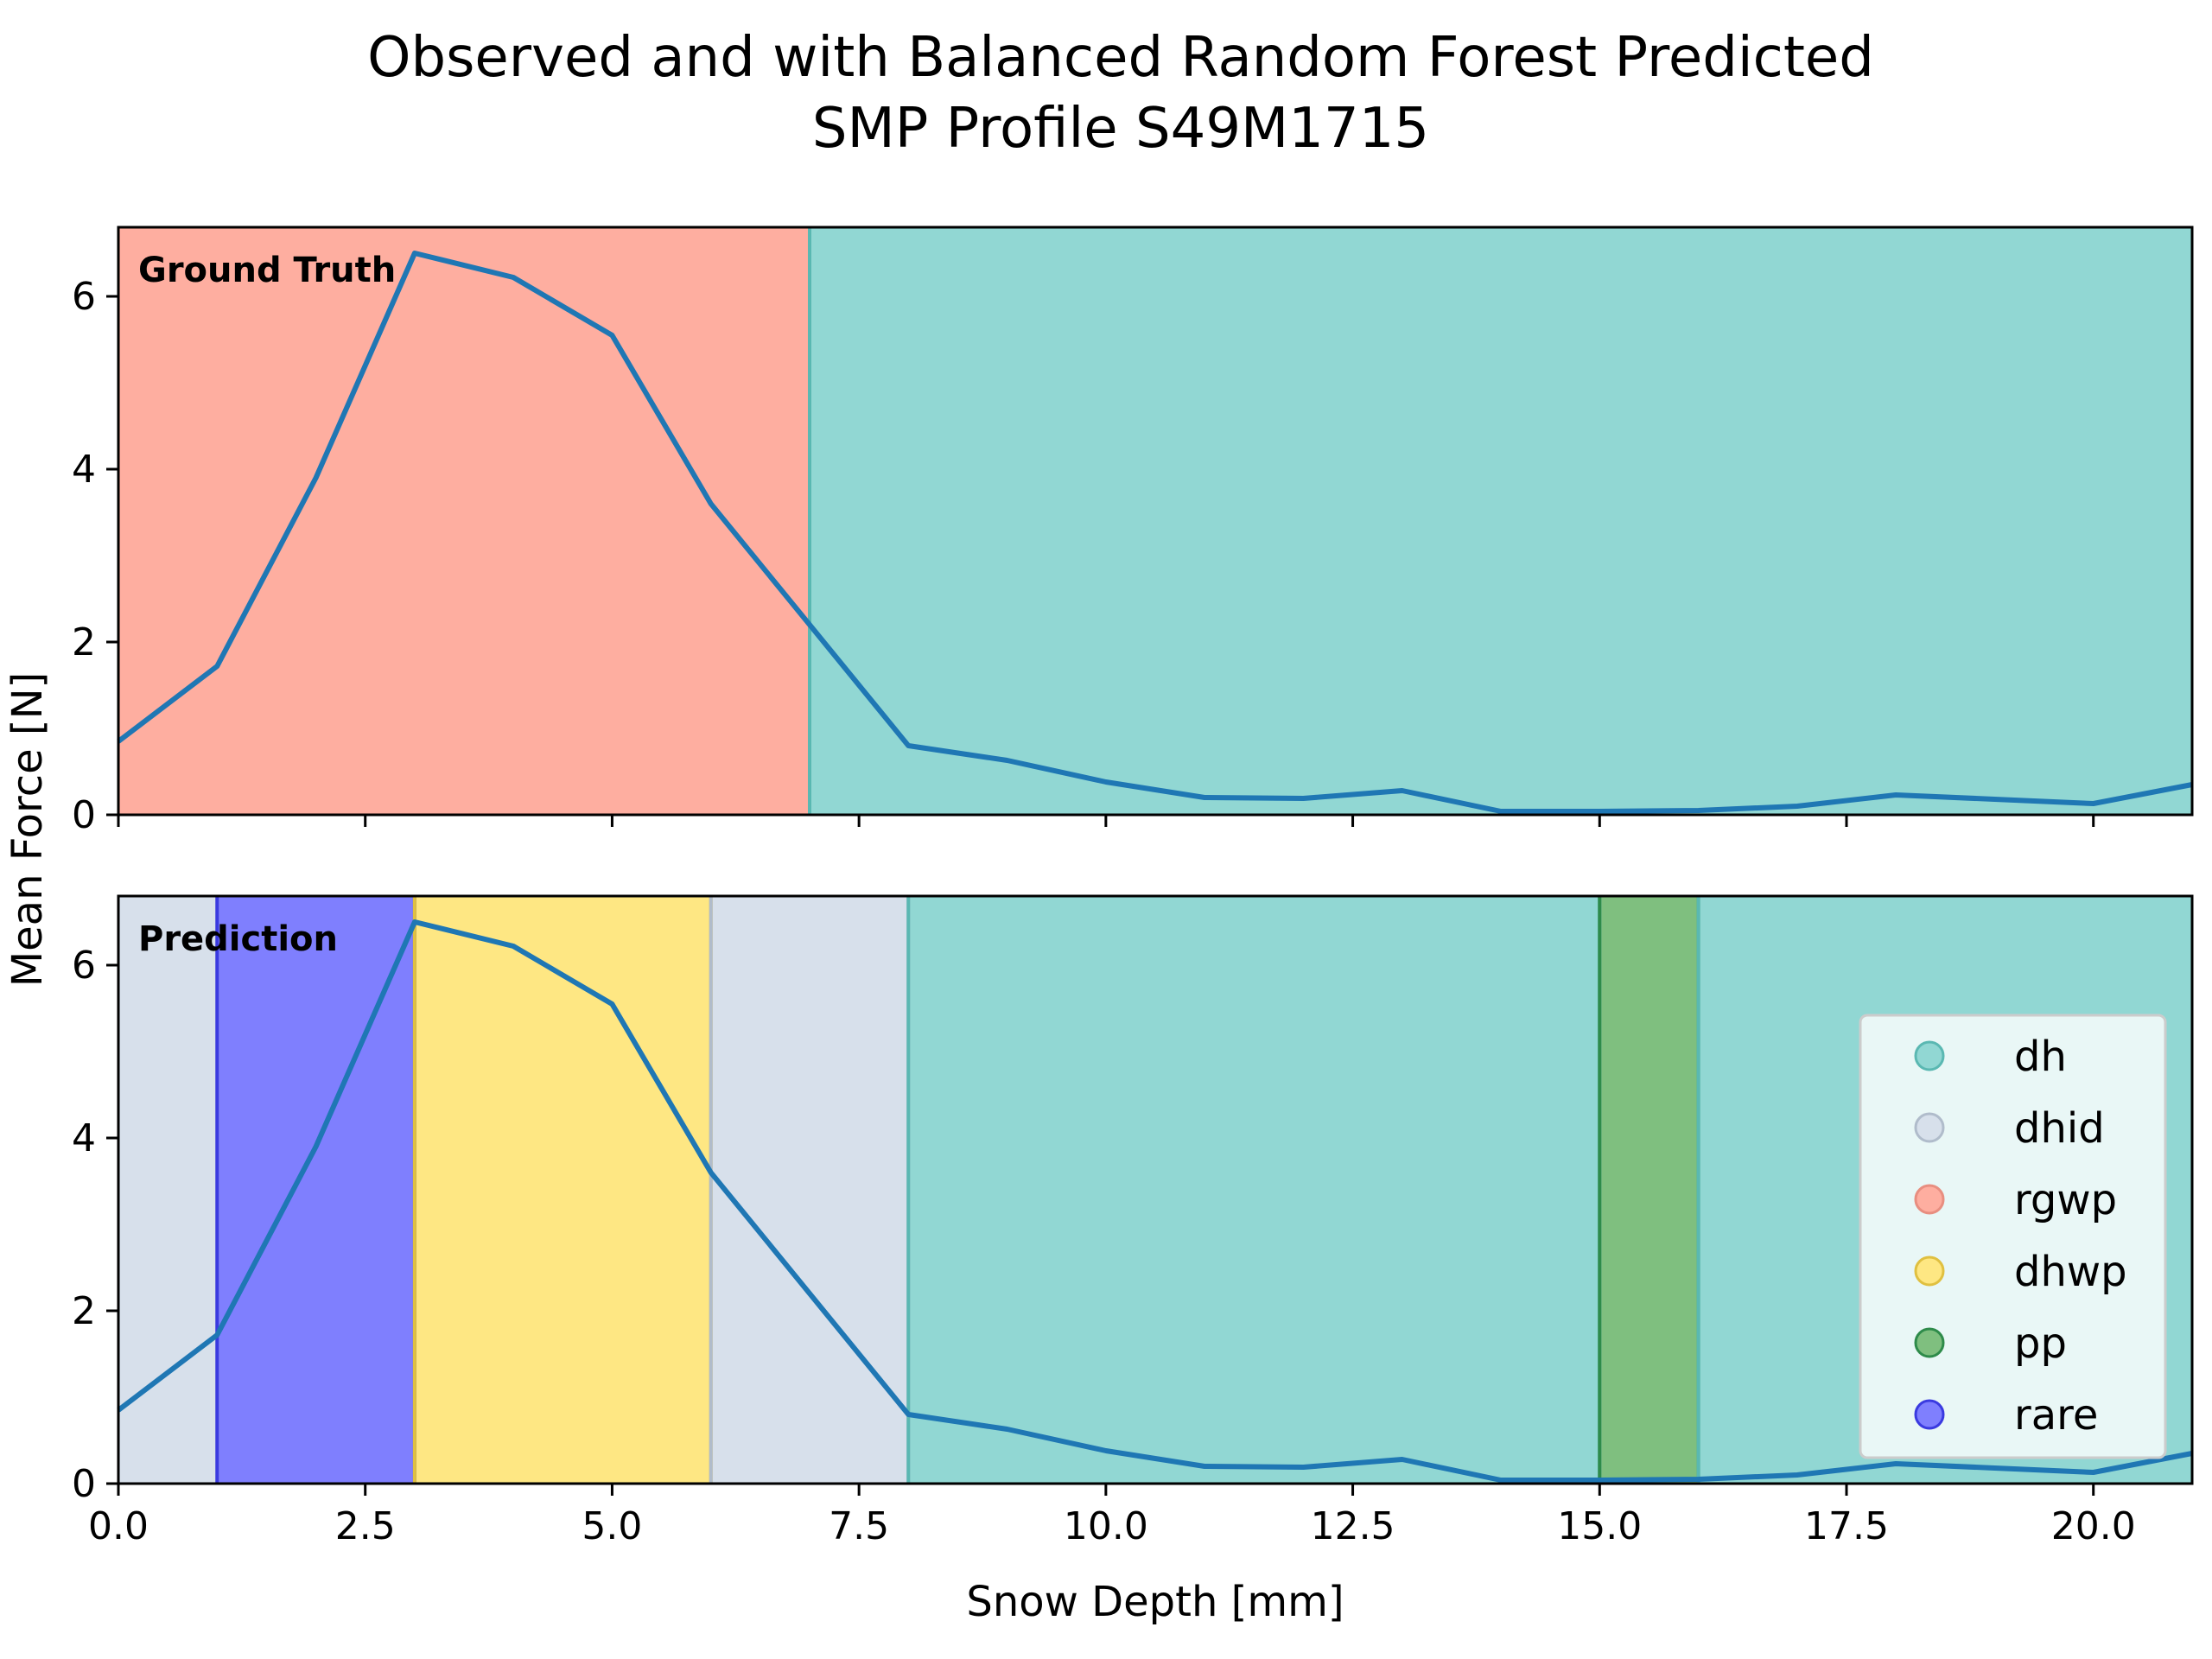  What do you see at coordinates (238, 939) in the screenshot?
I see `bottom-panel-label: Prediction` at bounding box center [238, 939].